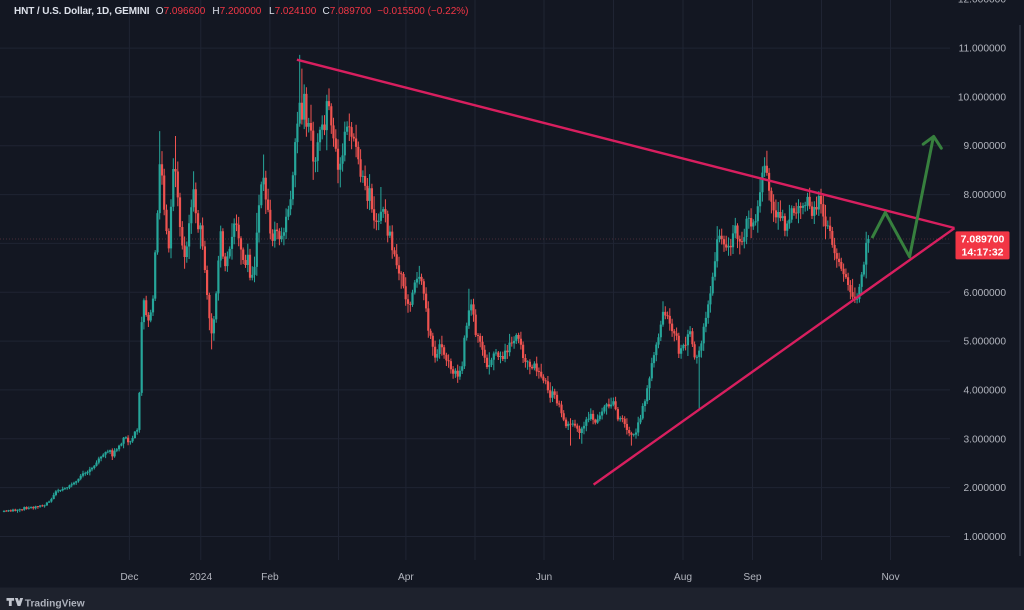 Image resolution: width=1024 pixels, height=610 pixels. Describe the element at coordinates (293, 11) in the screenshot. I see `svg-text: L7.024100` at that location.